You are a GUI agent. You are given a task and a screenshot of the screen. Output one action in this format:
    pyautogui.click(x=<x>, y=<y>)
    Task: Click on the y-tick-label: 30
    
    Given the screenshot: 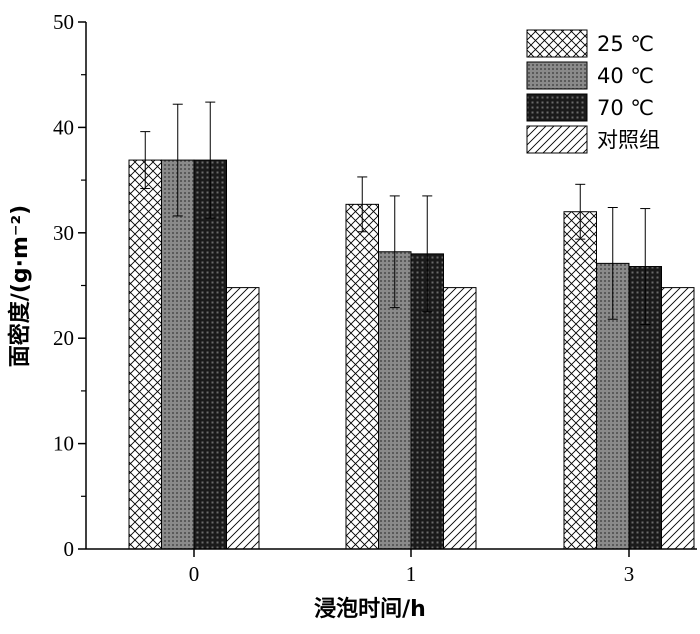 What is the action you would take?
    pyautogui.click(x=63, y=233)
    